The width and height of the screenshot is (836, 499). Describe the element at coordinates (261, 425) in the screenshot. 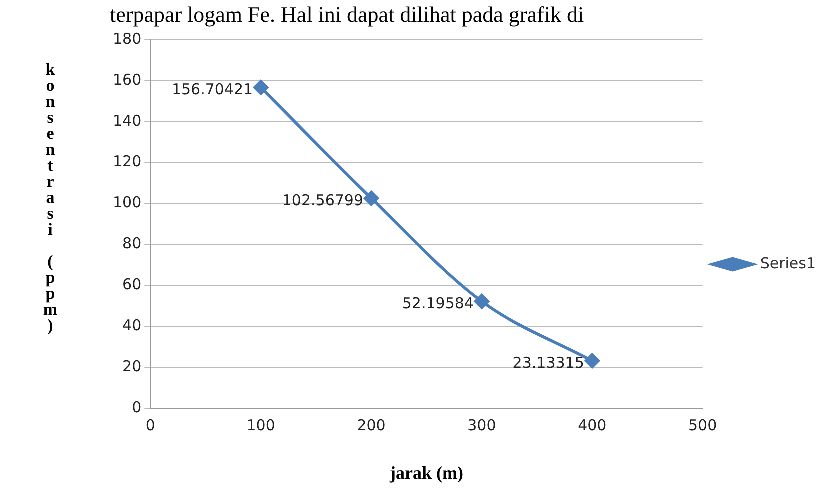

I see `x-tick-label: 100` at that location.